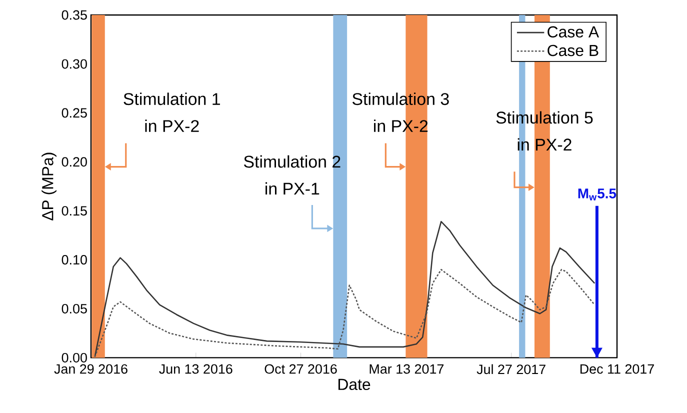 This screenshot has height=413, width=687. What do you see at coordinates (300, 369) in the screenshot?
I see `x-tick-label: Oct 27 2016` at bounding box center [300, 369].